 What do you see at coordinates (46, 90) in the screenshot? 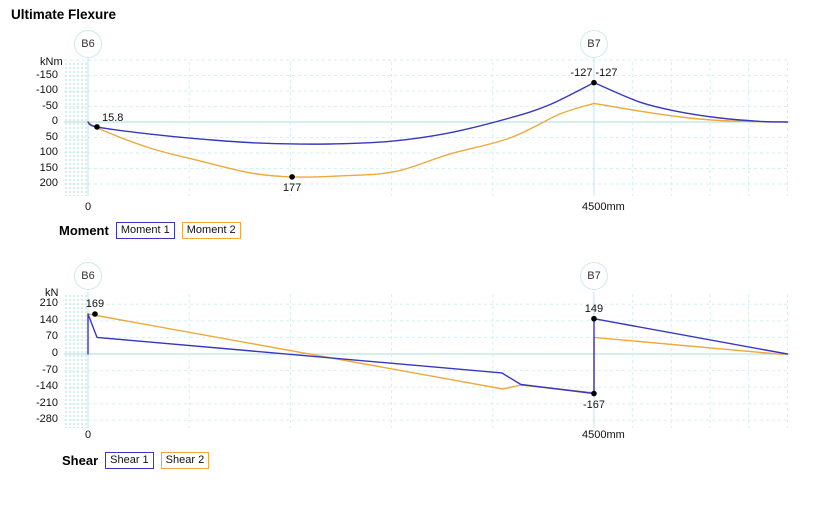
I see `moment-y-tick-label: -100` at bounding box center [46, 90].